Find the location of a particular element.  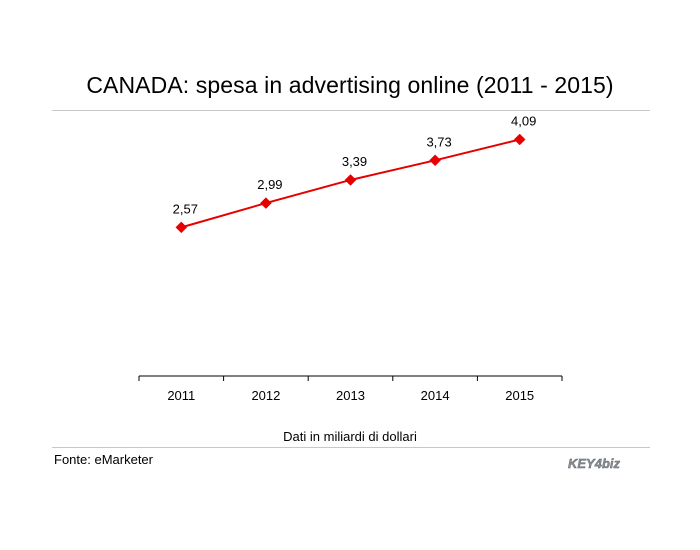

data-point-2012 is located at coordinates (266, 203).